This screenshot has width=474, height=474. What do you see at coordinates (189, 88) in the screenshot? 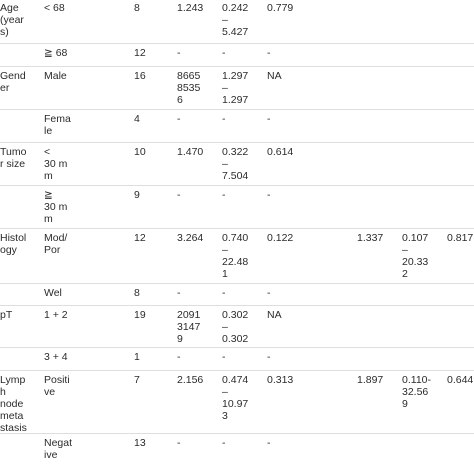
I see `ratio-value: 8665 8535 6` at bounding box center [189, 88].